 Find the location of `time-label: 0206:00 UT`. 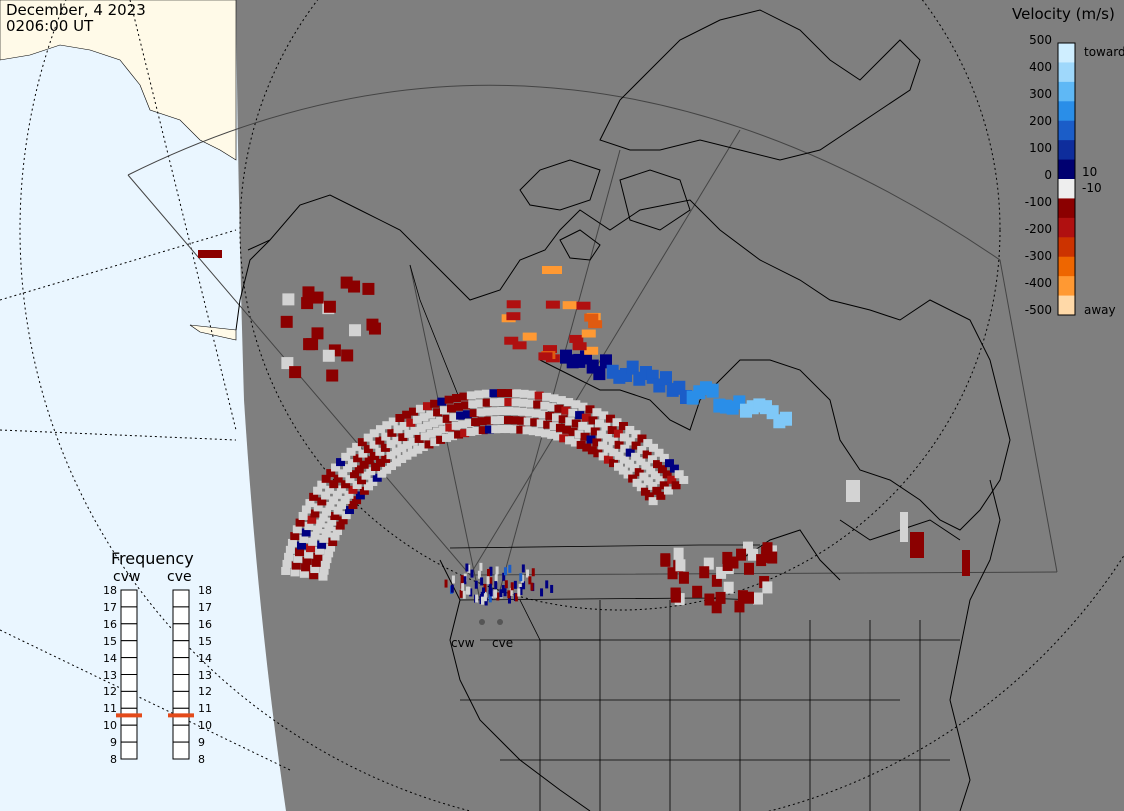

time-label: 0206:00 UT is located at coordinates (50, 26).